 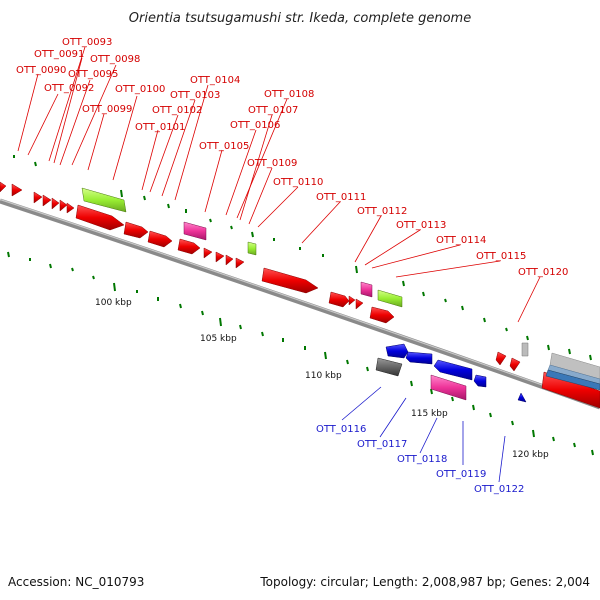 What do you see at coordinates (255, 125) in the screenshot?
I see `gene-label: OTT_0106` at bounding box center [255, 125].